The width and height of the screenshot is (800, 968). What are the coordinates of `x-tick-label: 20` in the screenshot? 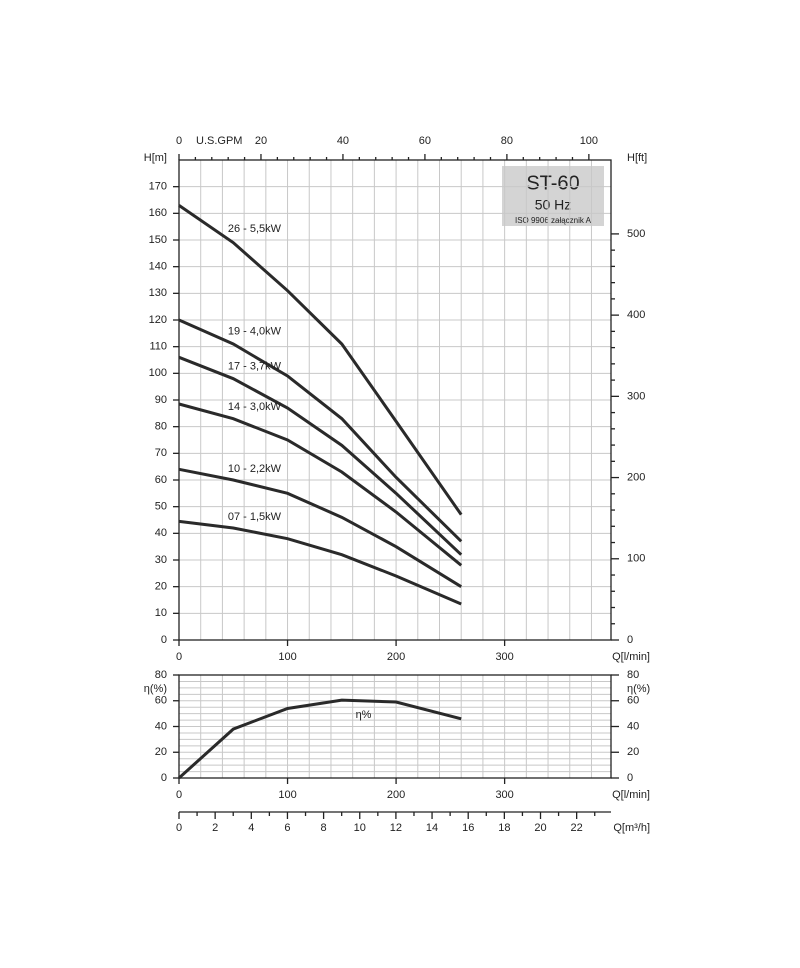 It's located at (540, 828).